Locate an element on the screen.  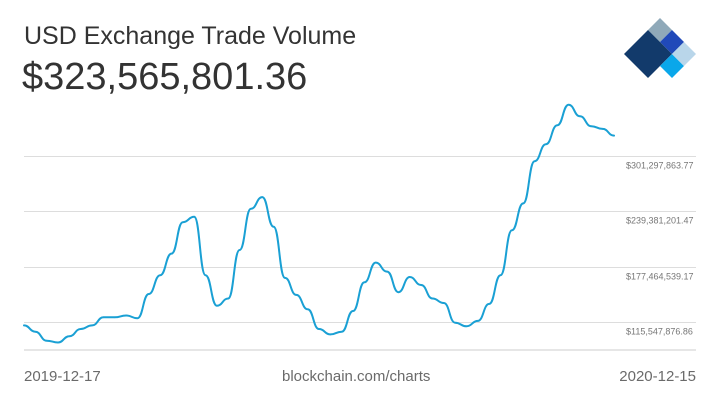
end-date-label: 2020-12-15 is located at coordinates (657, 376).